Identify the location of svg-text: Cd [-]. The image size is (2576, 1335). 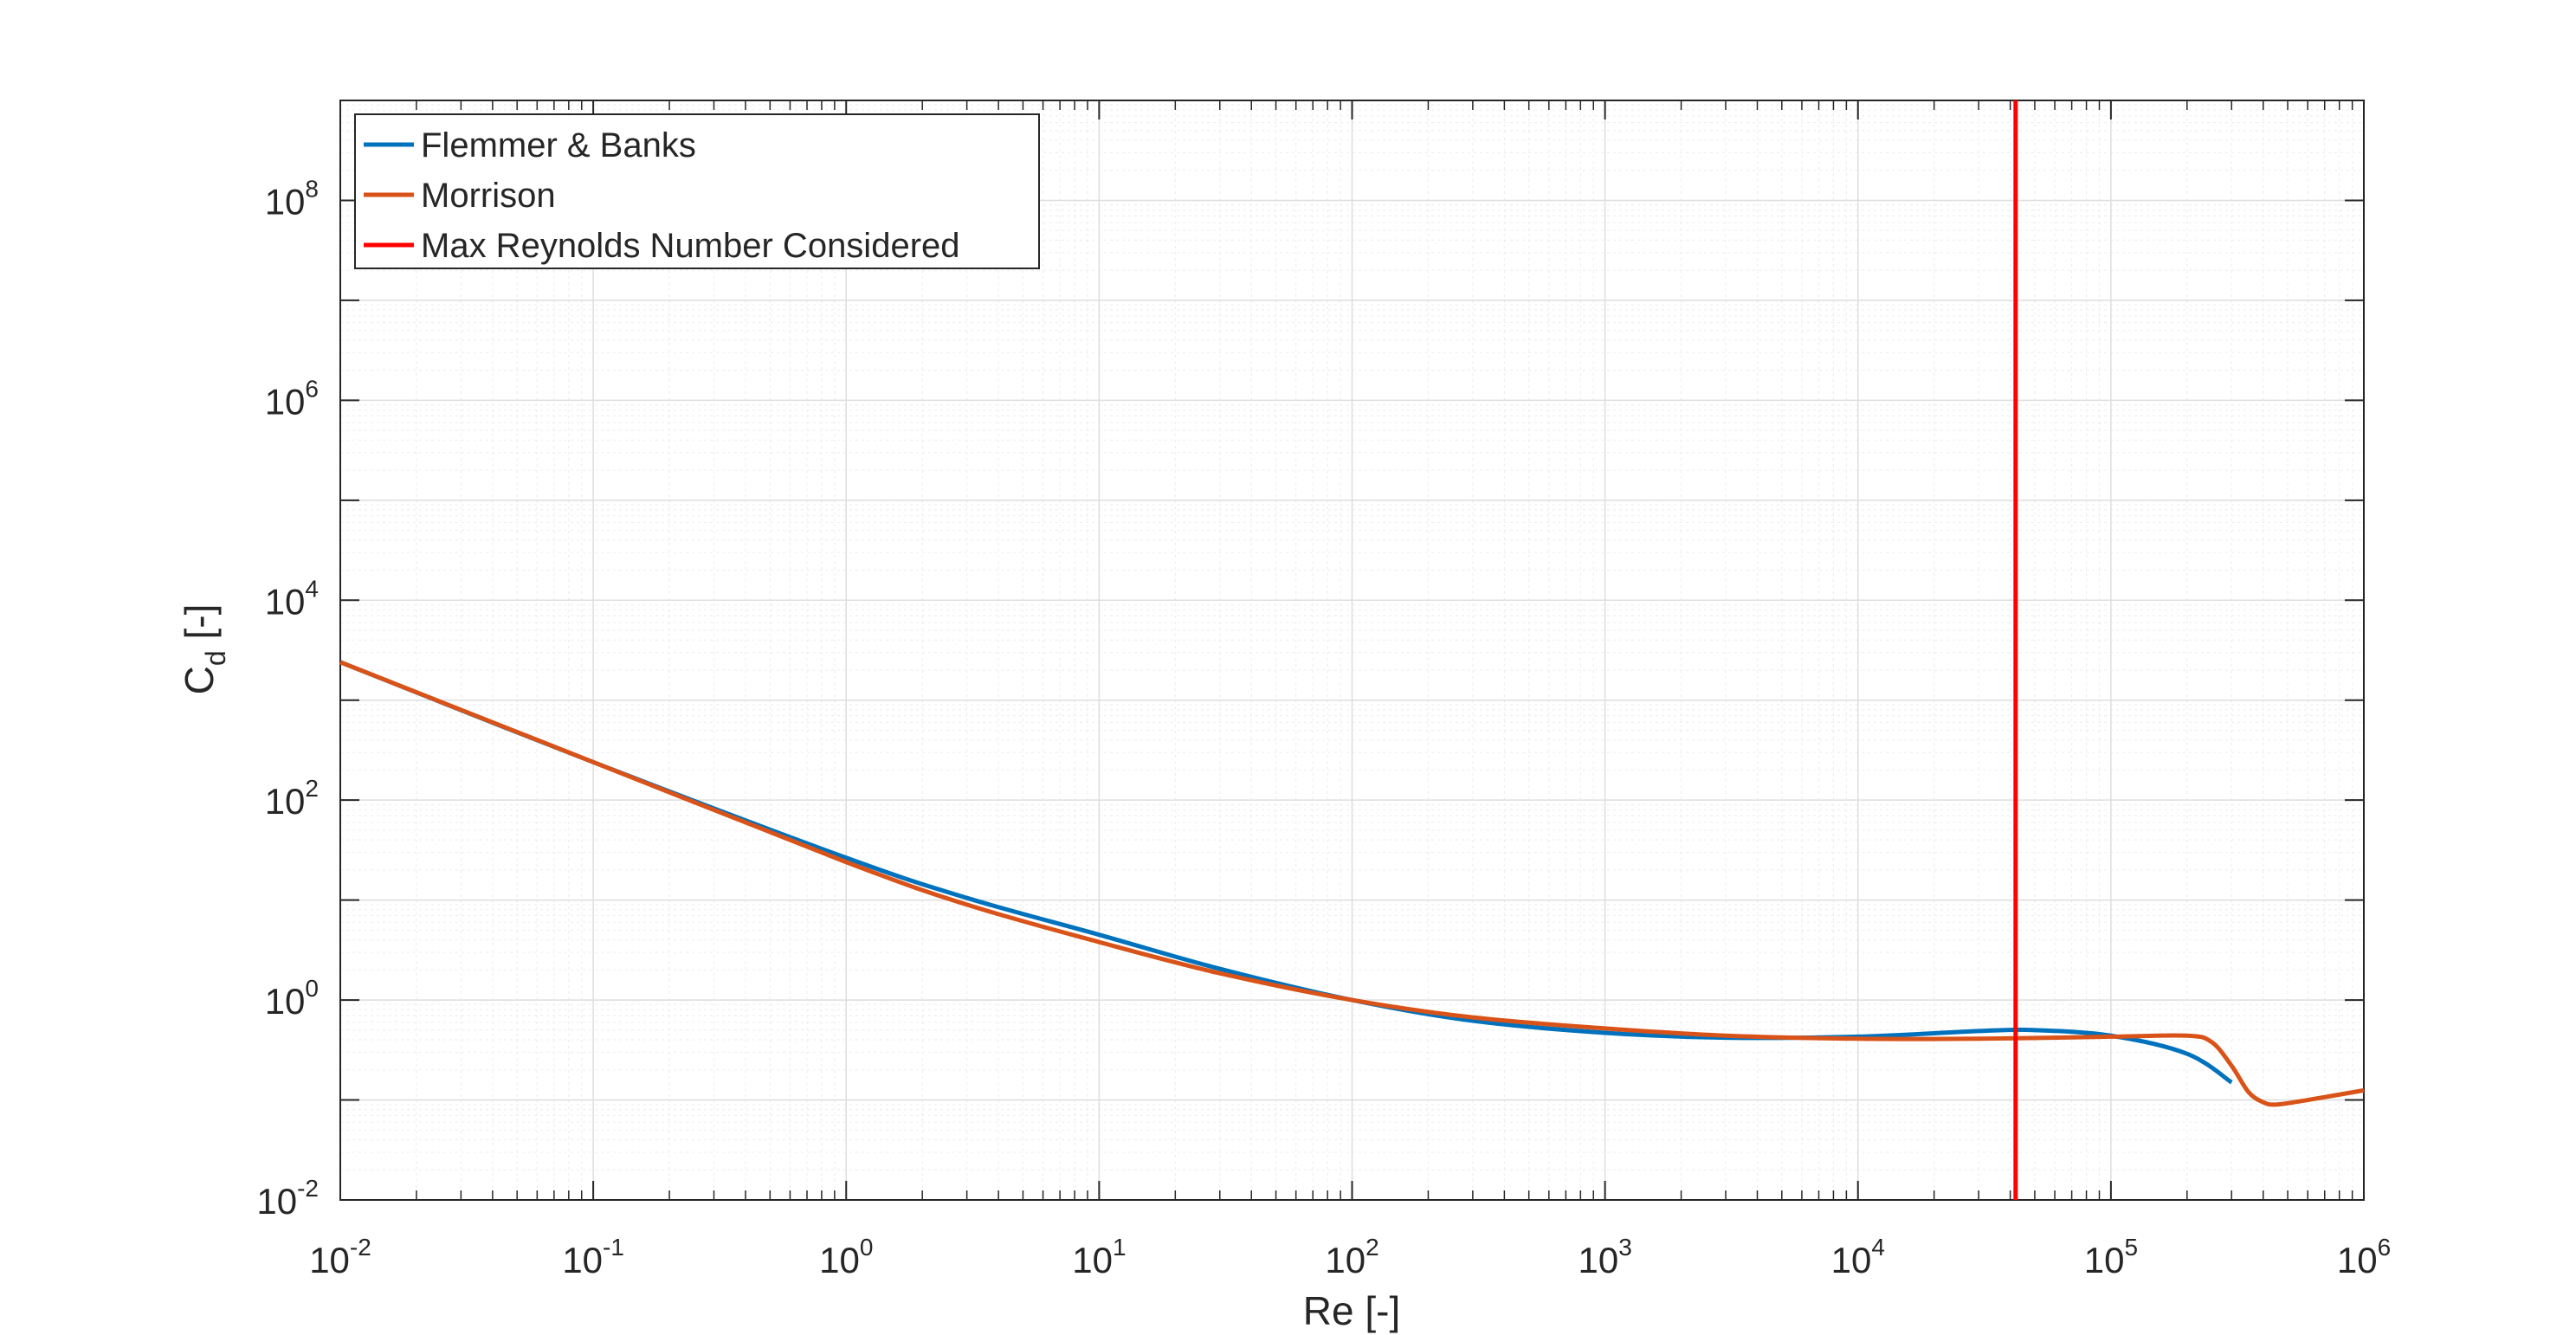
(204, 650).